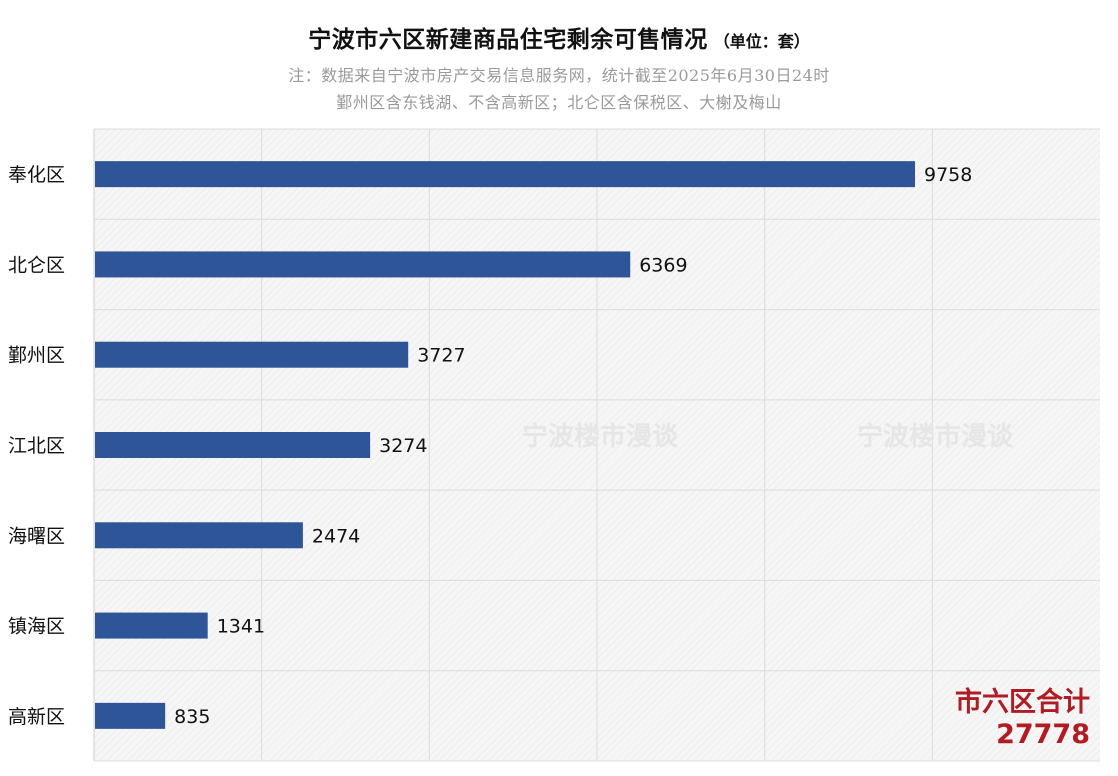 The height and width of the screenshot is (776, 1118). I want to click on note-line-1: 注：数据来自宁波市房产交易信息服务网，统计截至2025年6月30日24时, so click(559, 75).